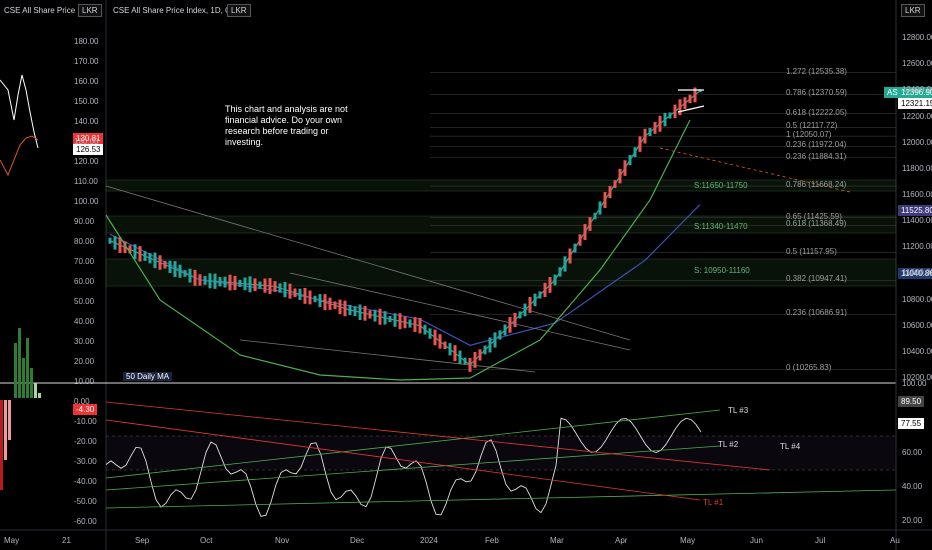  What do you see at coordinates (438, 436) in the screenshot?
I see `rsi-tl-red` at bounding box center [438, 436].